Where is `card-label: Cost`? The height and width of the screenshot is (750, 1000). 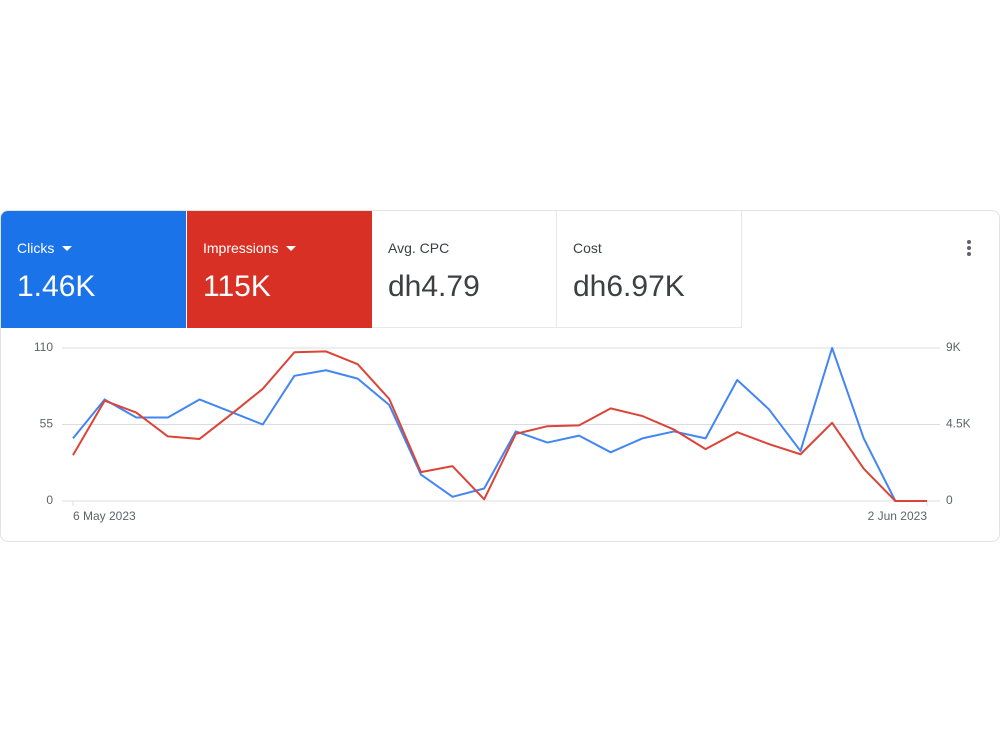 card-label: Cost is located at coordinates (587, 248).